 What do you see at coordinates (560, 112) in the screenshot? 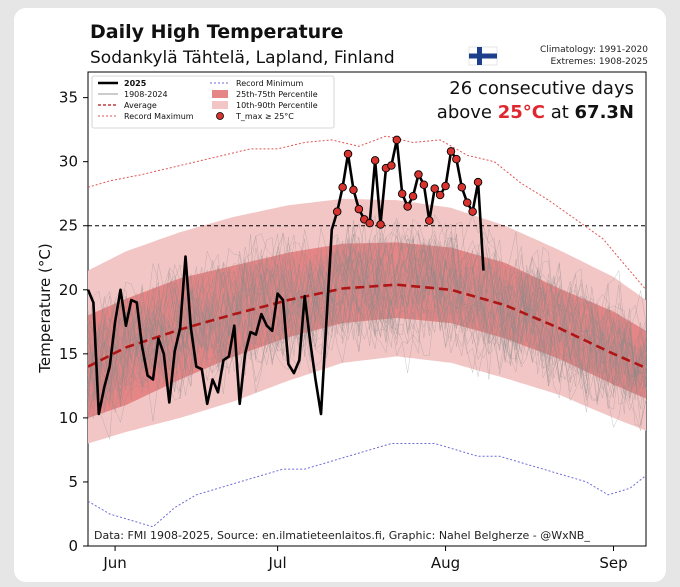
I see `annotation-middle: at` at bounding box center [560, 112].